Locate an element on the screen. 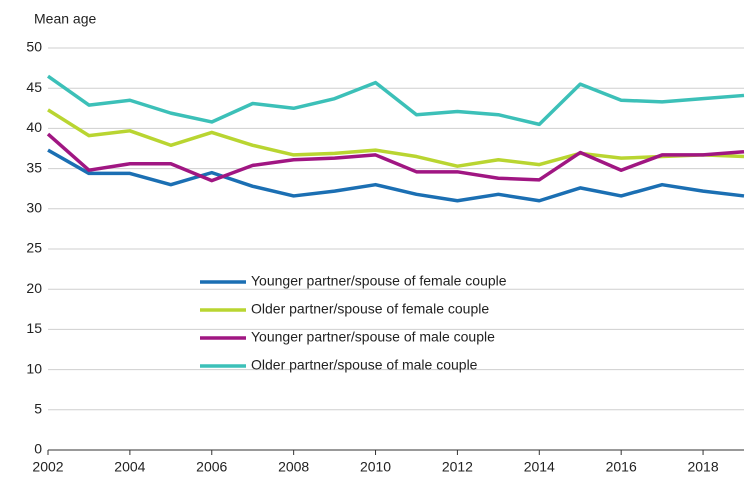 This screenshot has height=479, width=746. x-tick-label: 2008 is located at coordinates (293, 467).